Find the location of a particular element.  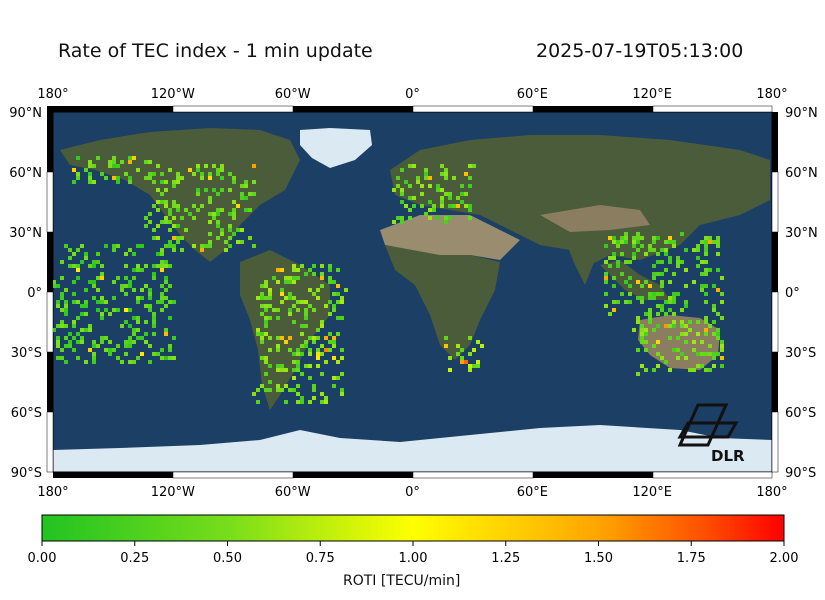

lat-tick-label-left: 90°S is located at coordinates (26, 473).